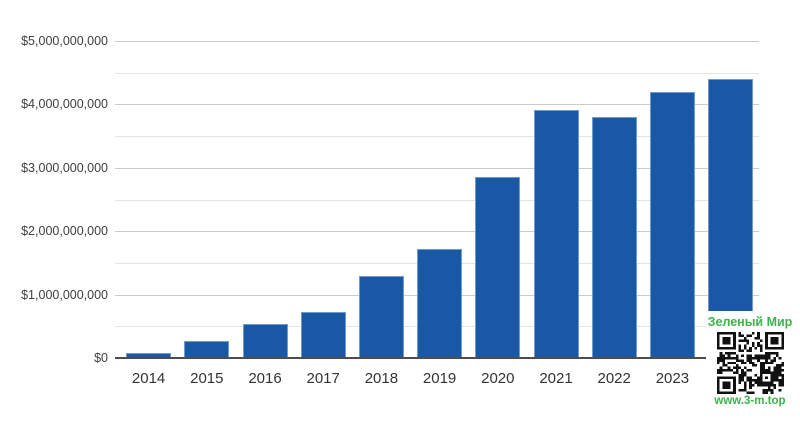 This screenshot has height=423, width=800. Describe the element at coordinates (64, 231) in the screenshot. I see `y-axis-tick-label: $2,000,000,000` at that location.